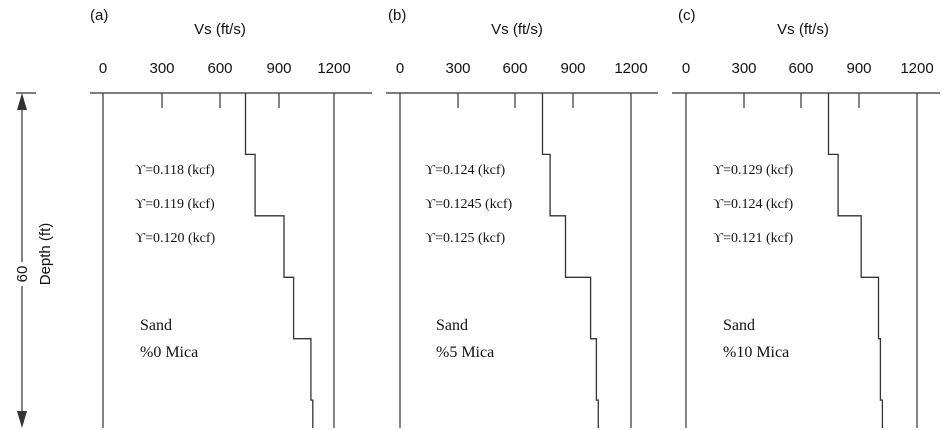 The image size is (946, 430). I want to click on vs-profile-line-a, so click(279, 260).